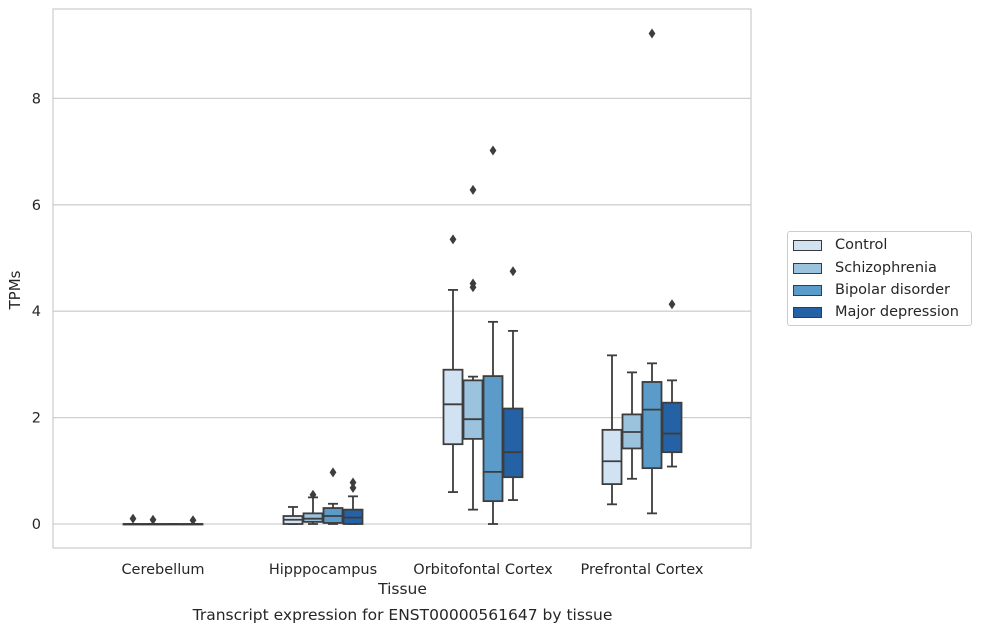  What do you see at coordinates (807, 312) in the screenshot?
I see `legend-swatch-major-depression` at bounding box center [807, 312].